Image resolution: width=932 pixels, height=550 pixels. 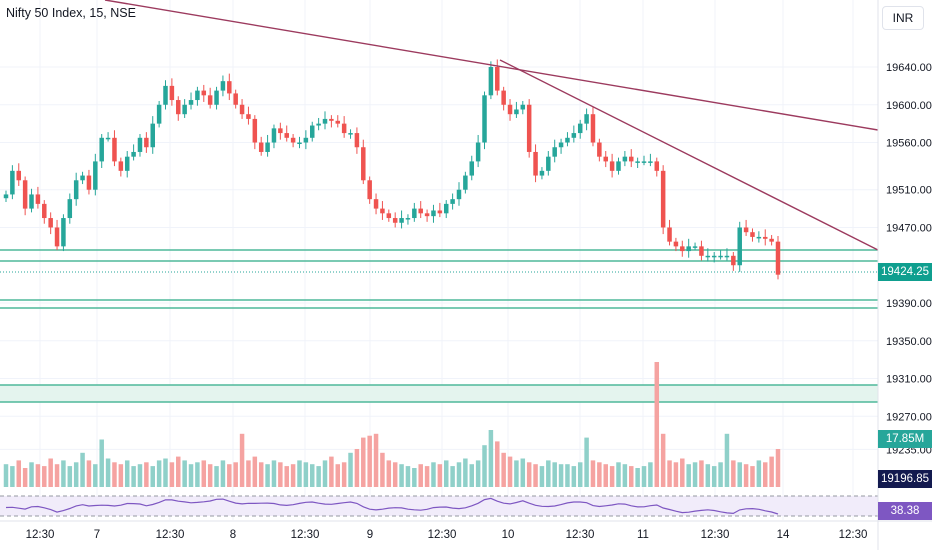 I want to click on time-axis-label: 14, so click(x=783, y=535).